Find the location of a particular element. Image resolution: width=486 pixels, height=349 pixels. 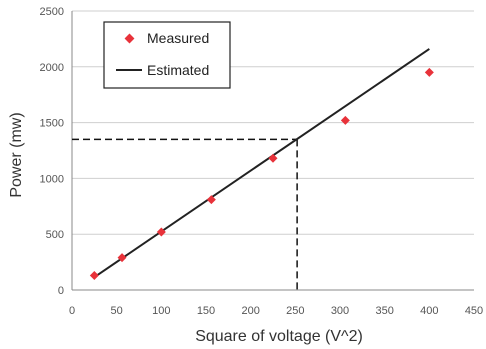

legend: Measured Estimated is located at coordinates (167, 55).